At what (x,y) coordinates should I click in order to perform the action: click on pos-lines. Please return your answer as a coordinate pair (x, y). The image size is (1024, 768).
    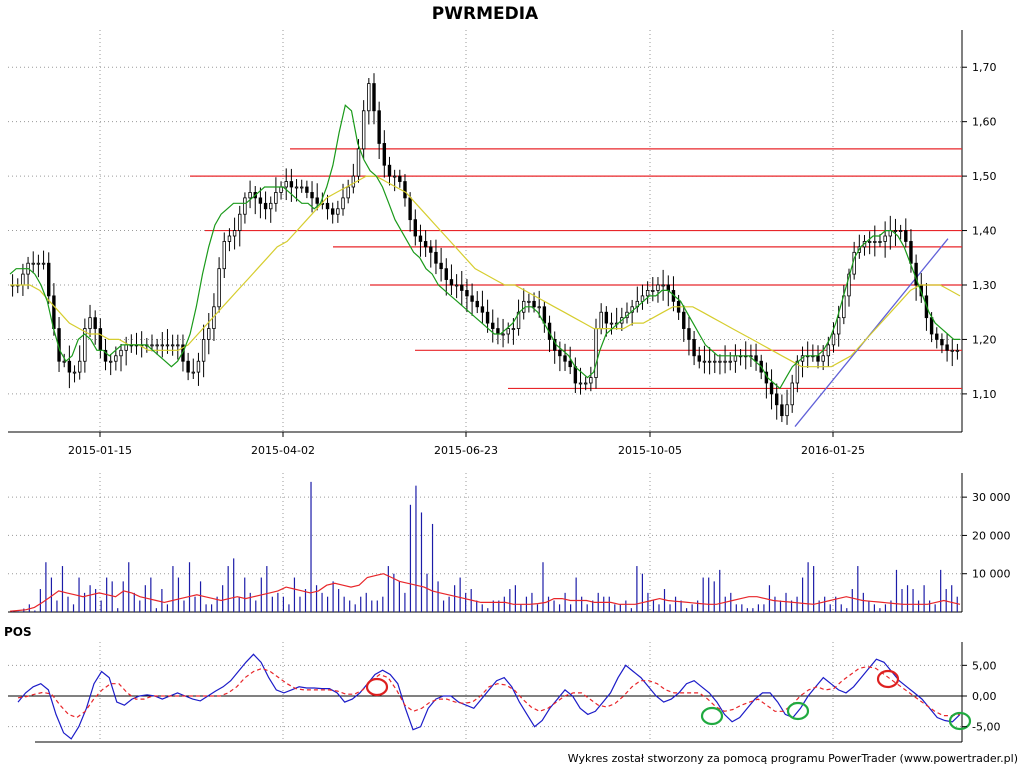
    Looking at the image, I should click on (494, 696).